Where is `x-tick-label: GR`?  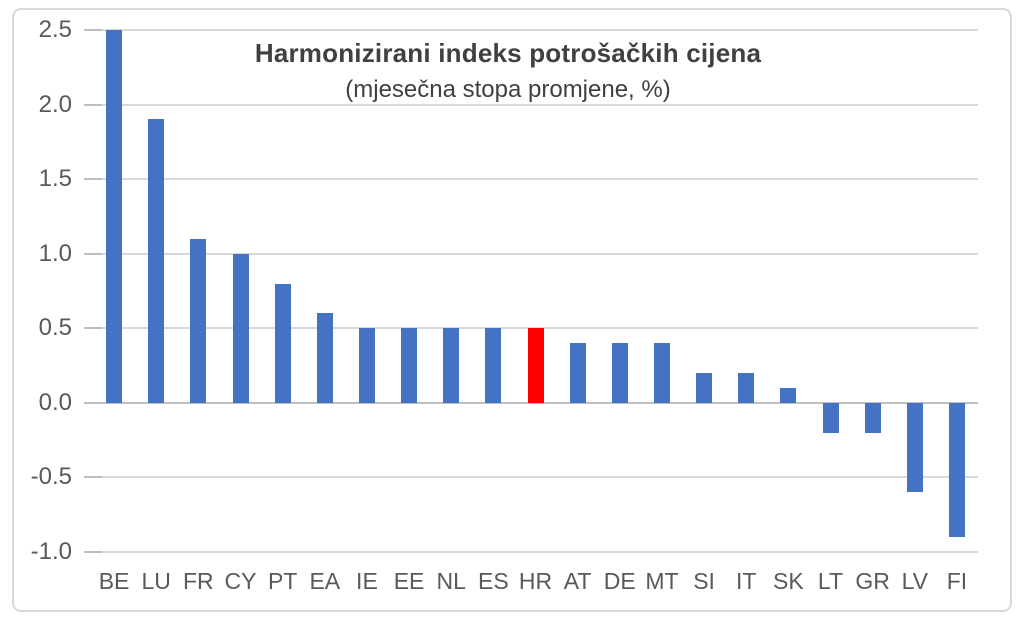 x-tick-label: GR is located at coordinates (872, 581).